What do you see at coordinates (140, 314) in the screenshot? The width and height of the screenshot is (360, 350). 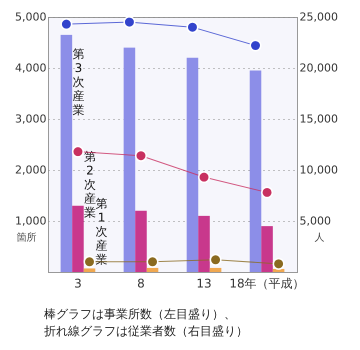 I see `text: 棒グラフは事業所数（左目盛り）、` at bounding box center [140, 314].